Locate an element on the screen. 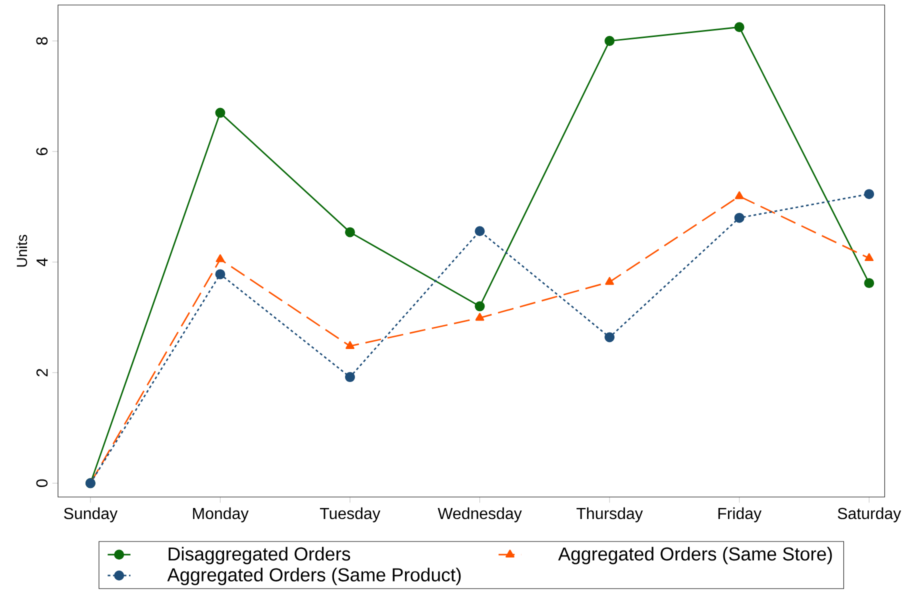  y-axis-title: Units is located at coordinates (22, 250).